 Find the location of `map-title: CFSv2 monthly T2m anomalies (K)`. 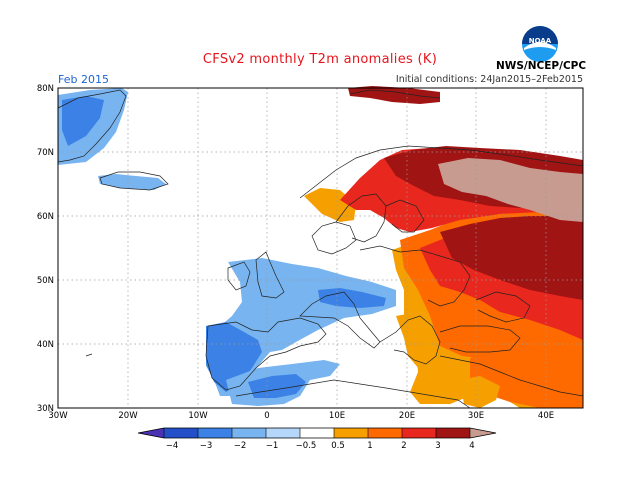

map-title: CFSv2 monthly T2m anomalies (K) is located at coordinates (320, 59).